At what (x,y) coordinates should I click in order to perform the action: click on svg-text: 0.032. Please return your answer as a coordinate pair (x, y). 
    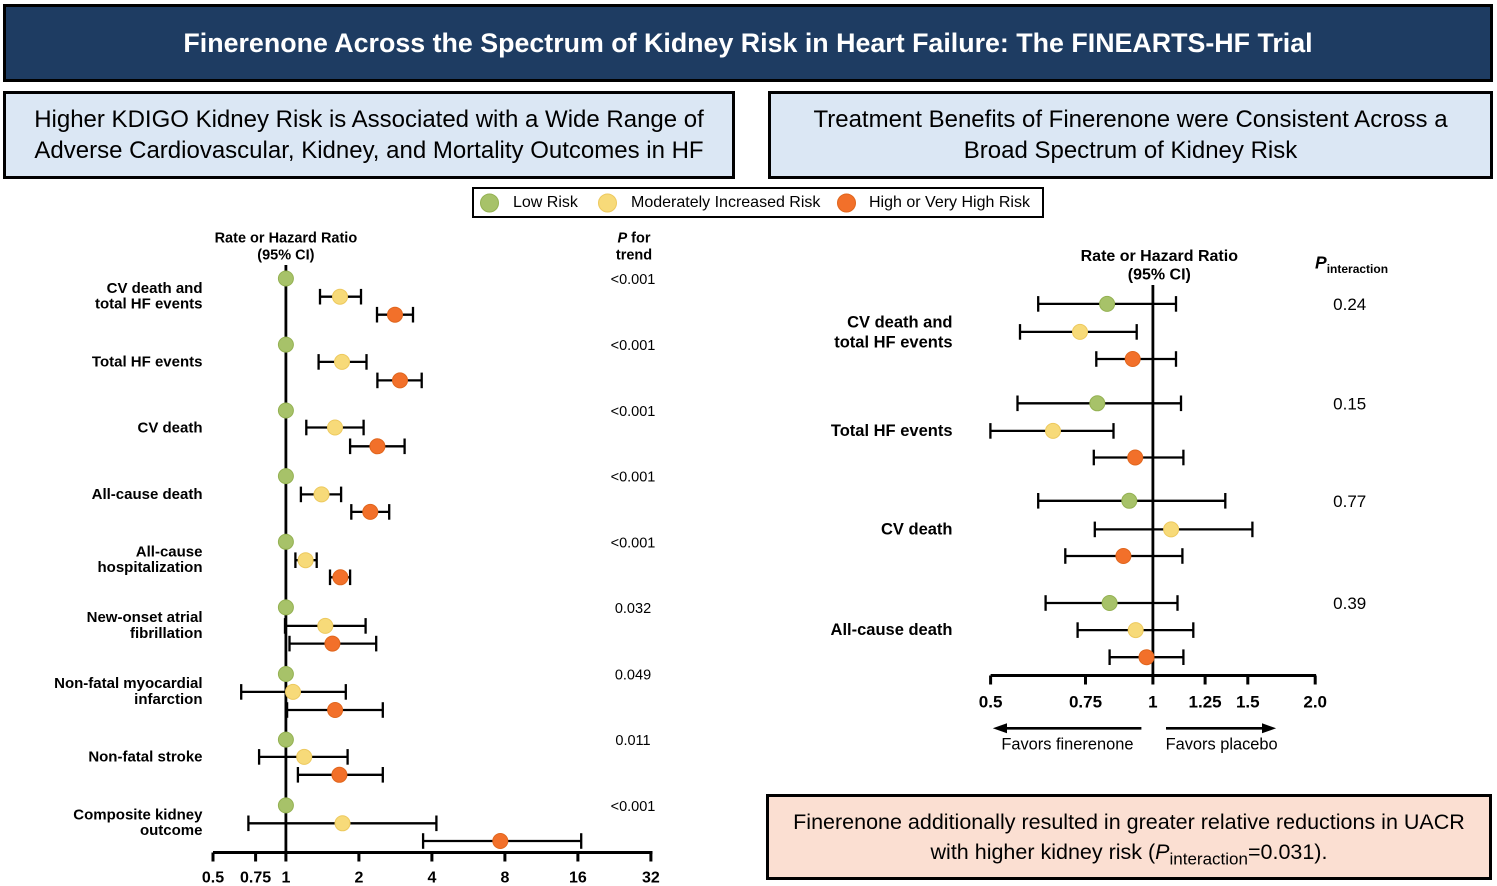
    Looking at the image, I should click on (633, 609).